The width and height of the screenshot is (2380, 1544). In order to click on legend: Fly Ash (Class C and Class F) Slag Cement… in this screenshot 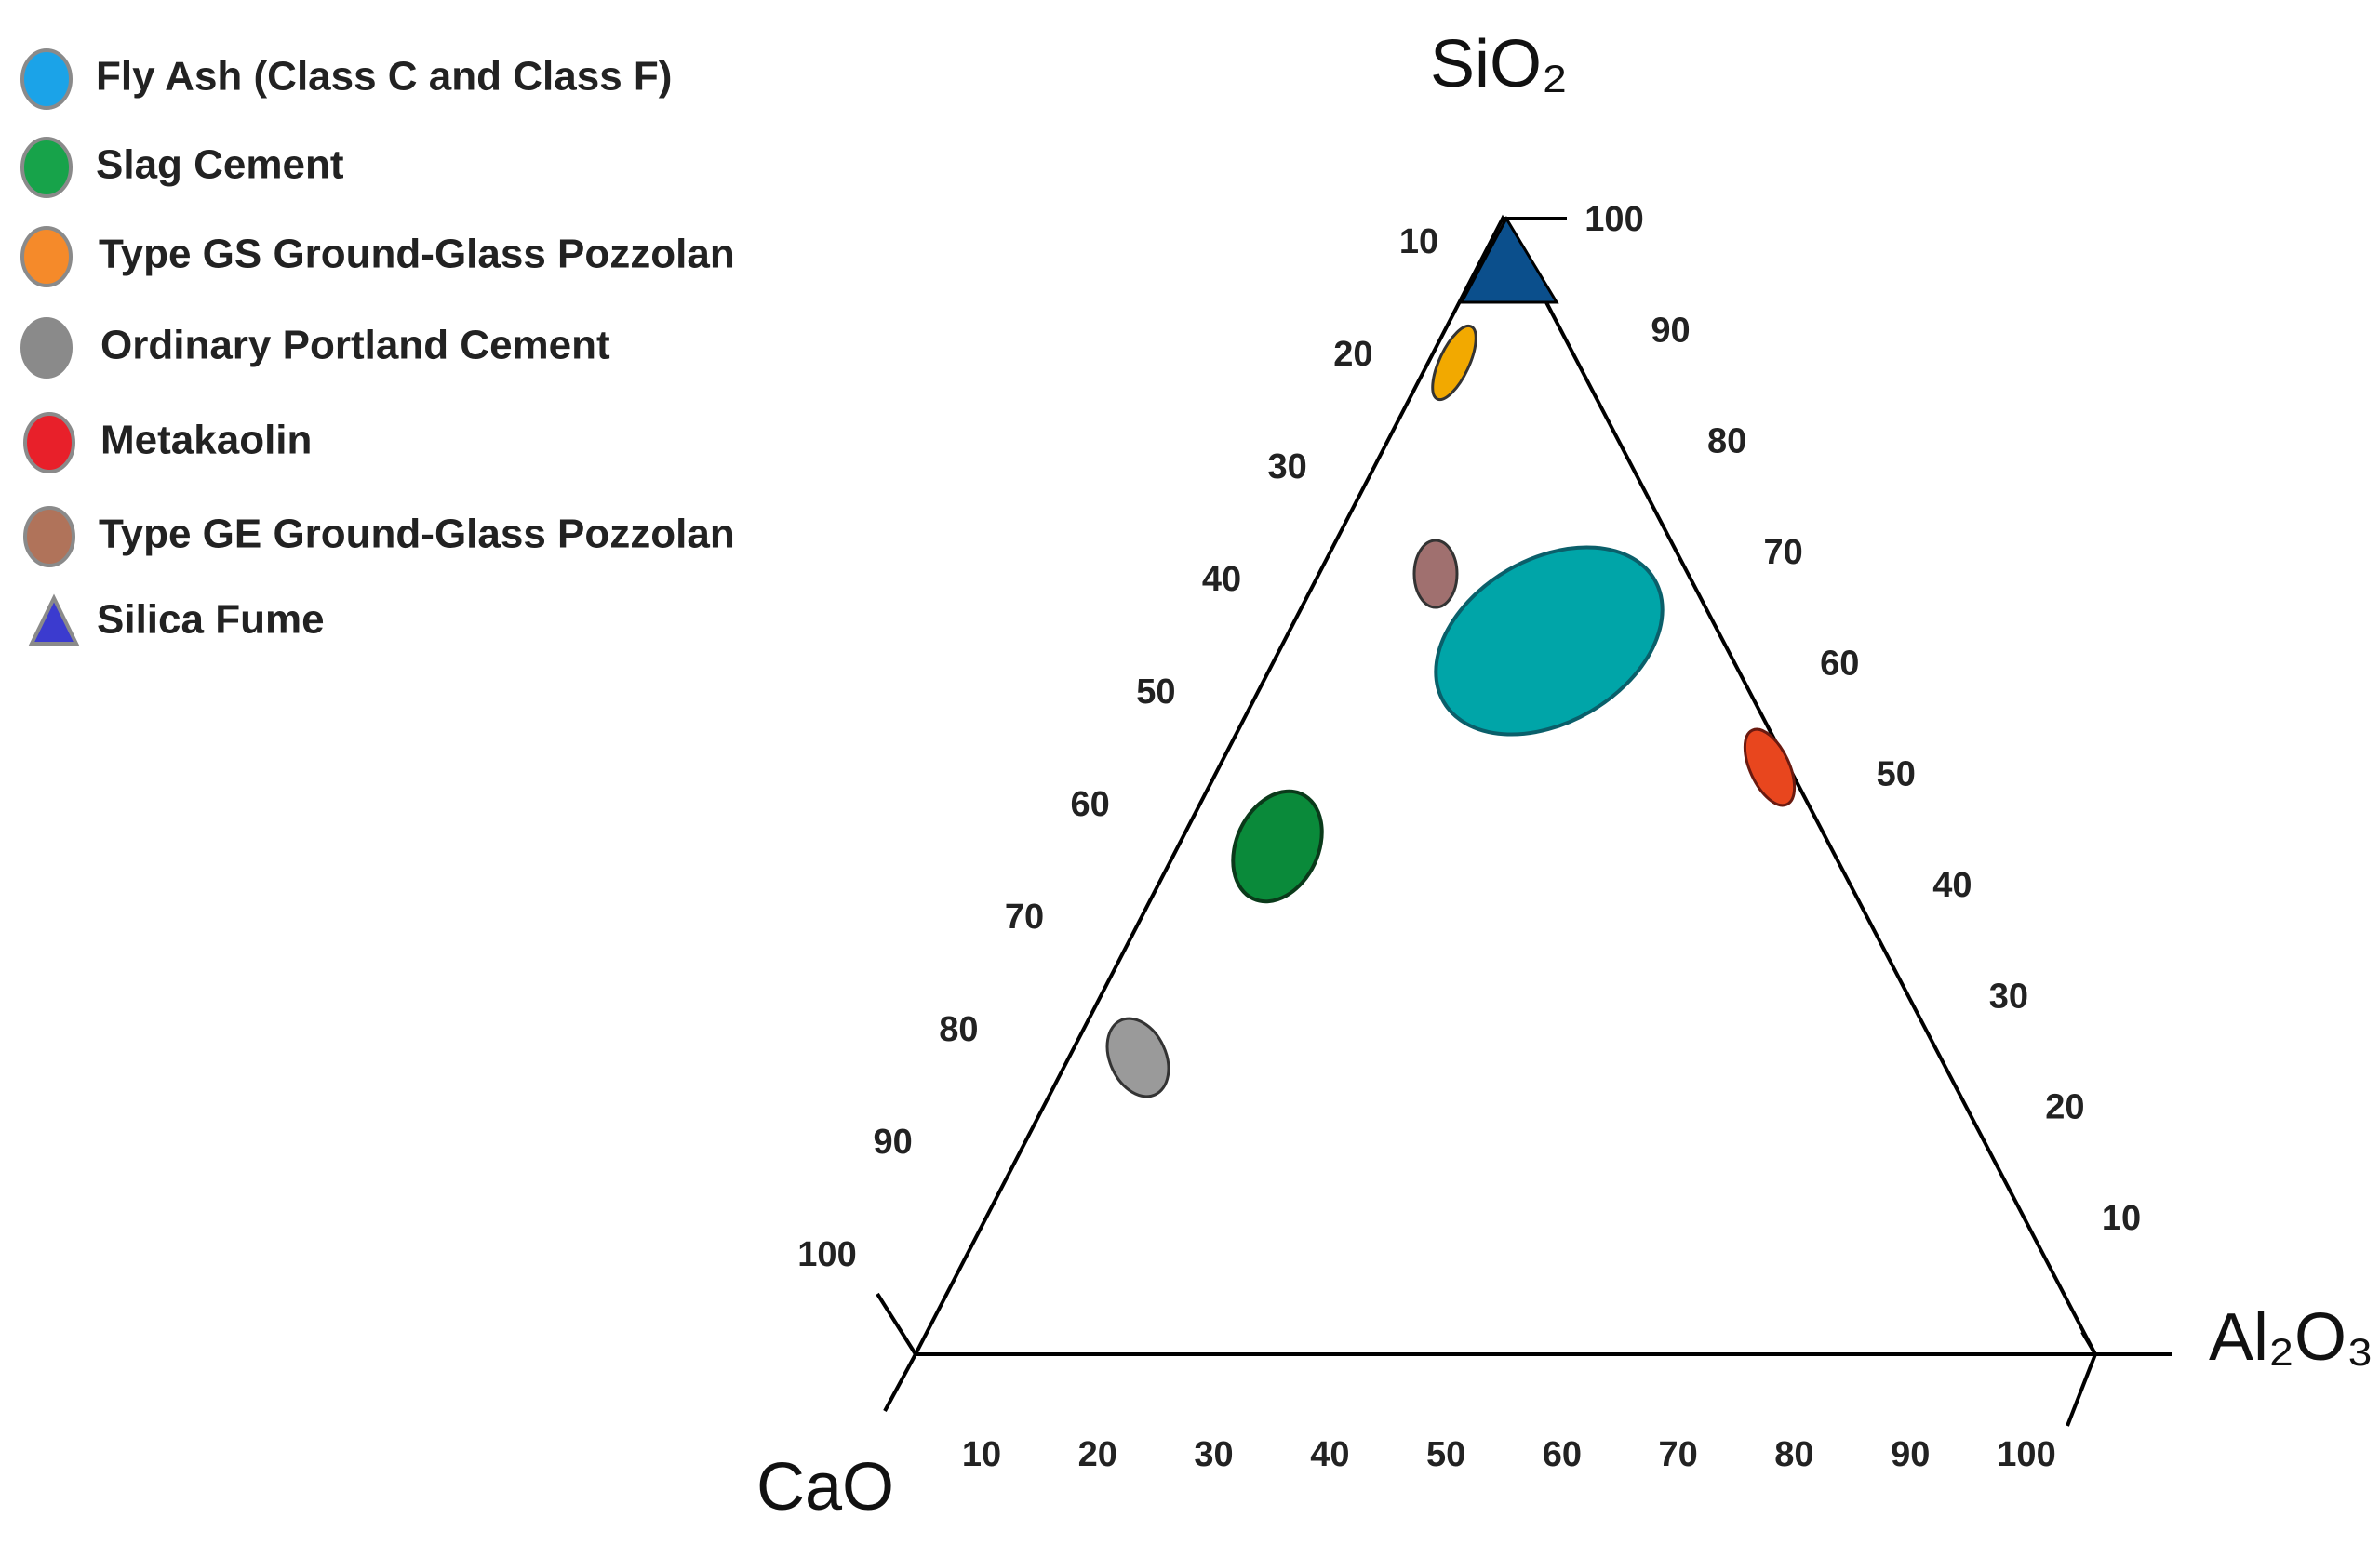, I will do `click(415, 348)`.